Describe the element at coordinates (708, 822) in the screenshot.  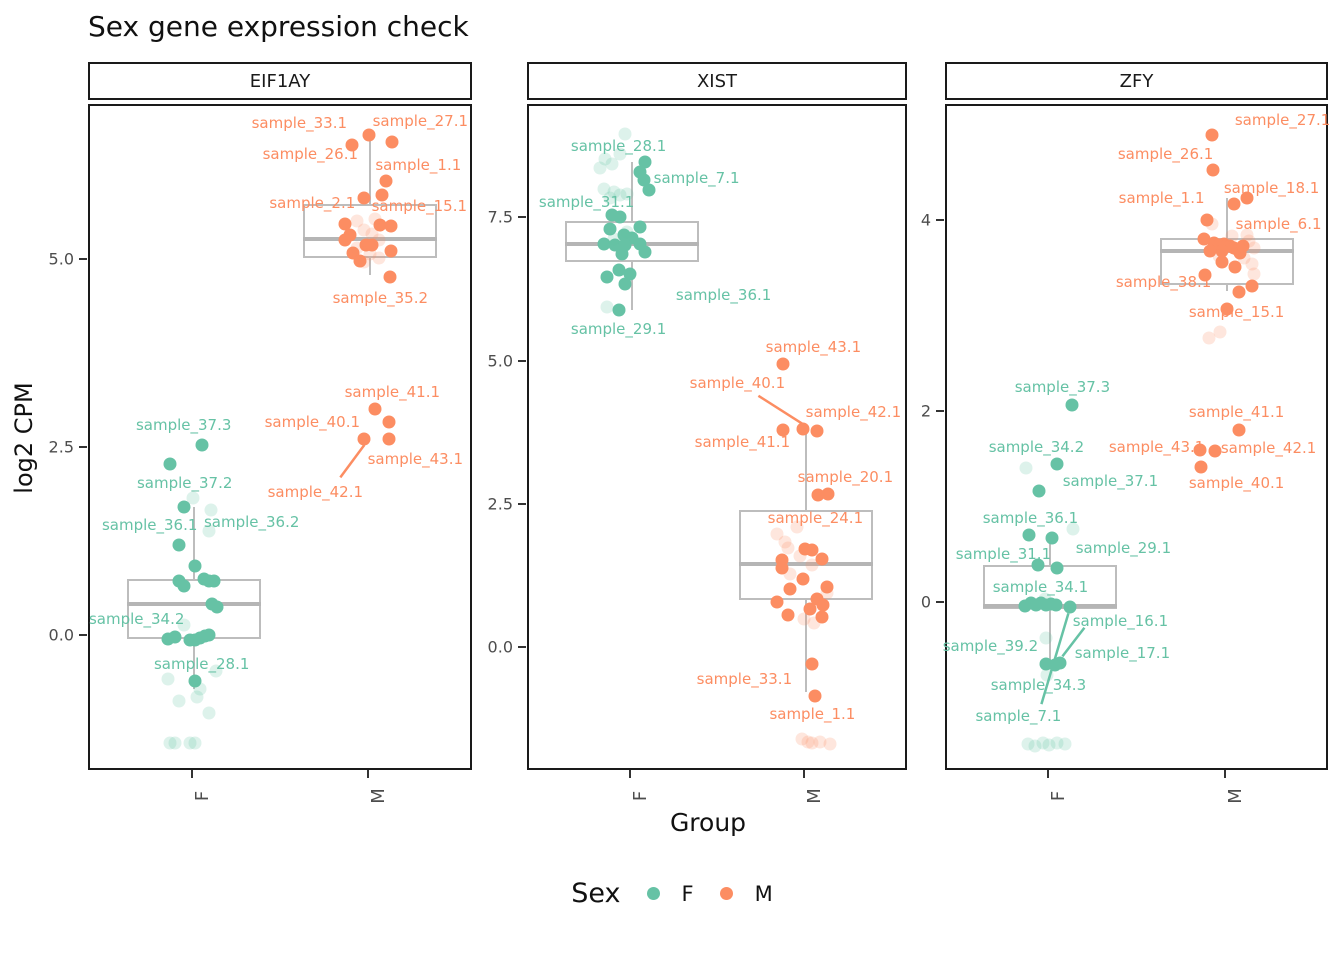
I see `x-axis-title: Group` at that location.